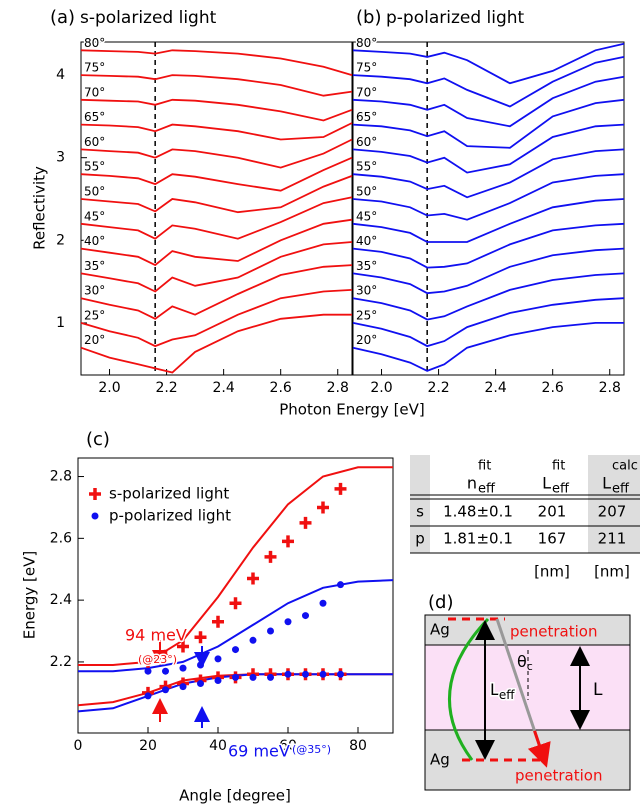 This screenshot has height=809, width=644. Describe the element at coordinates (552, 512) in the screenshot. I see `table-cell: 201` at that location.